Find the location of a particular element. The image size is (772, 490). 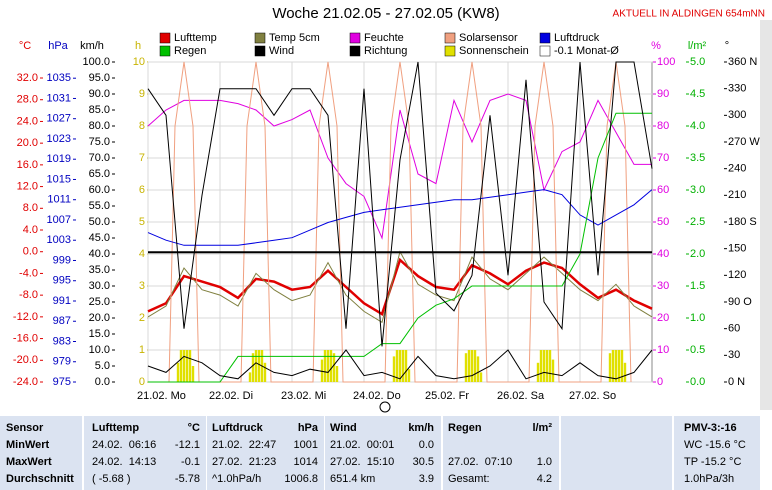

table-cell-text: 0.0 is located at coordinates (426, 445).